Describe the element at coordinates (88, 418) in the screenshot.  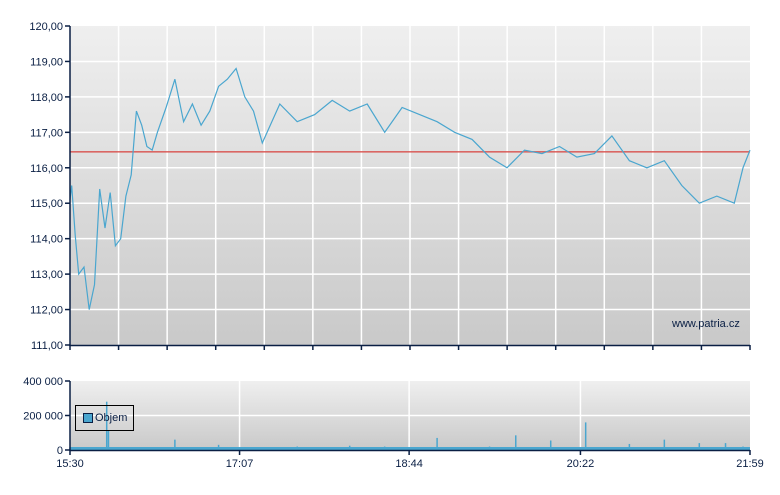
I see `legend-swatch-objem` at that location.